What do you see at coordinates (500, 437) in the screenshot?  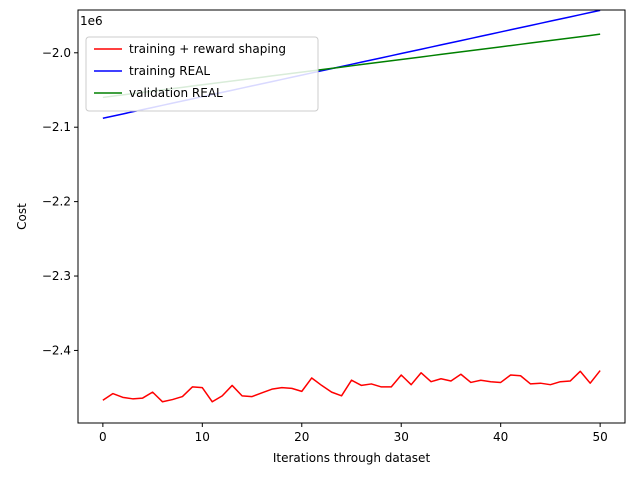 I see `x-tick-label: 40` at bounding box center [500, 437].